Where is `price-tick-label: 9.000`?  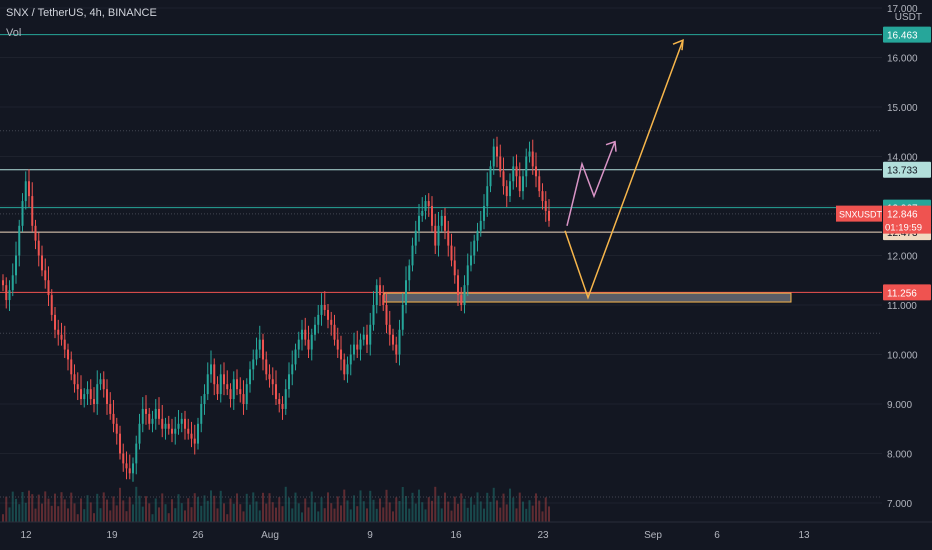 price-tick-label: 9.000 is located at coordinates (899, 405).